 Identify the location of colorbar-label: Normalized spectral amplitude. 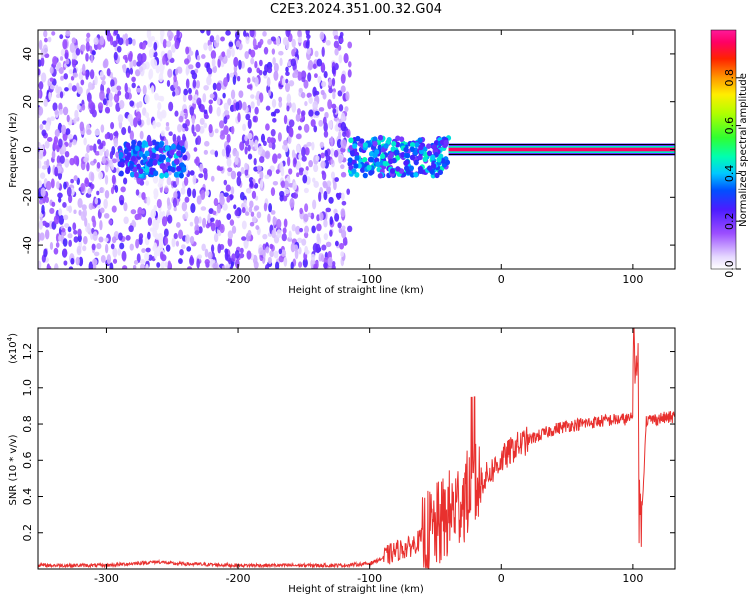
(743, 150).